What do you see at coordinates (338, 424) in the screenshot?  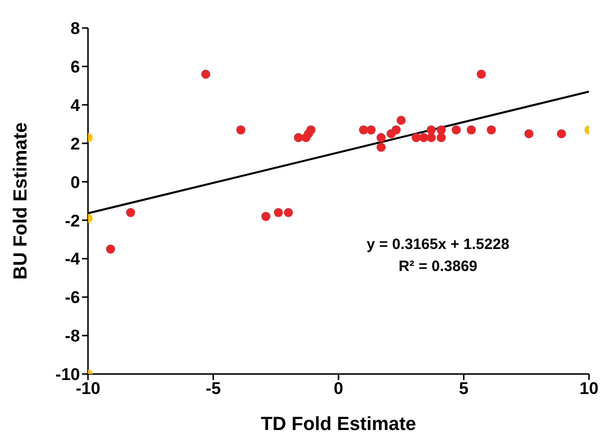 I see `x-axis-title: TD Fold Estimate` at bounding box center [338, 424].